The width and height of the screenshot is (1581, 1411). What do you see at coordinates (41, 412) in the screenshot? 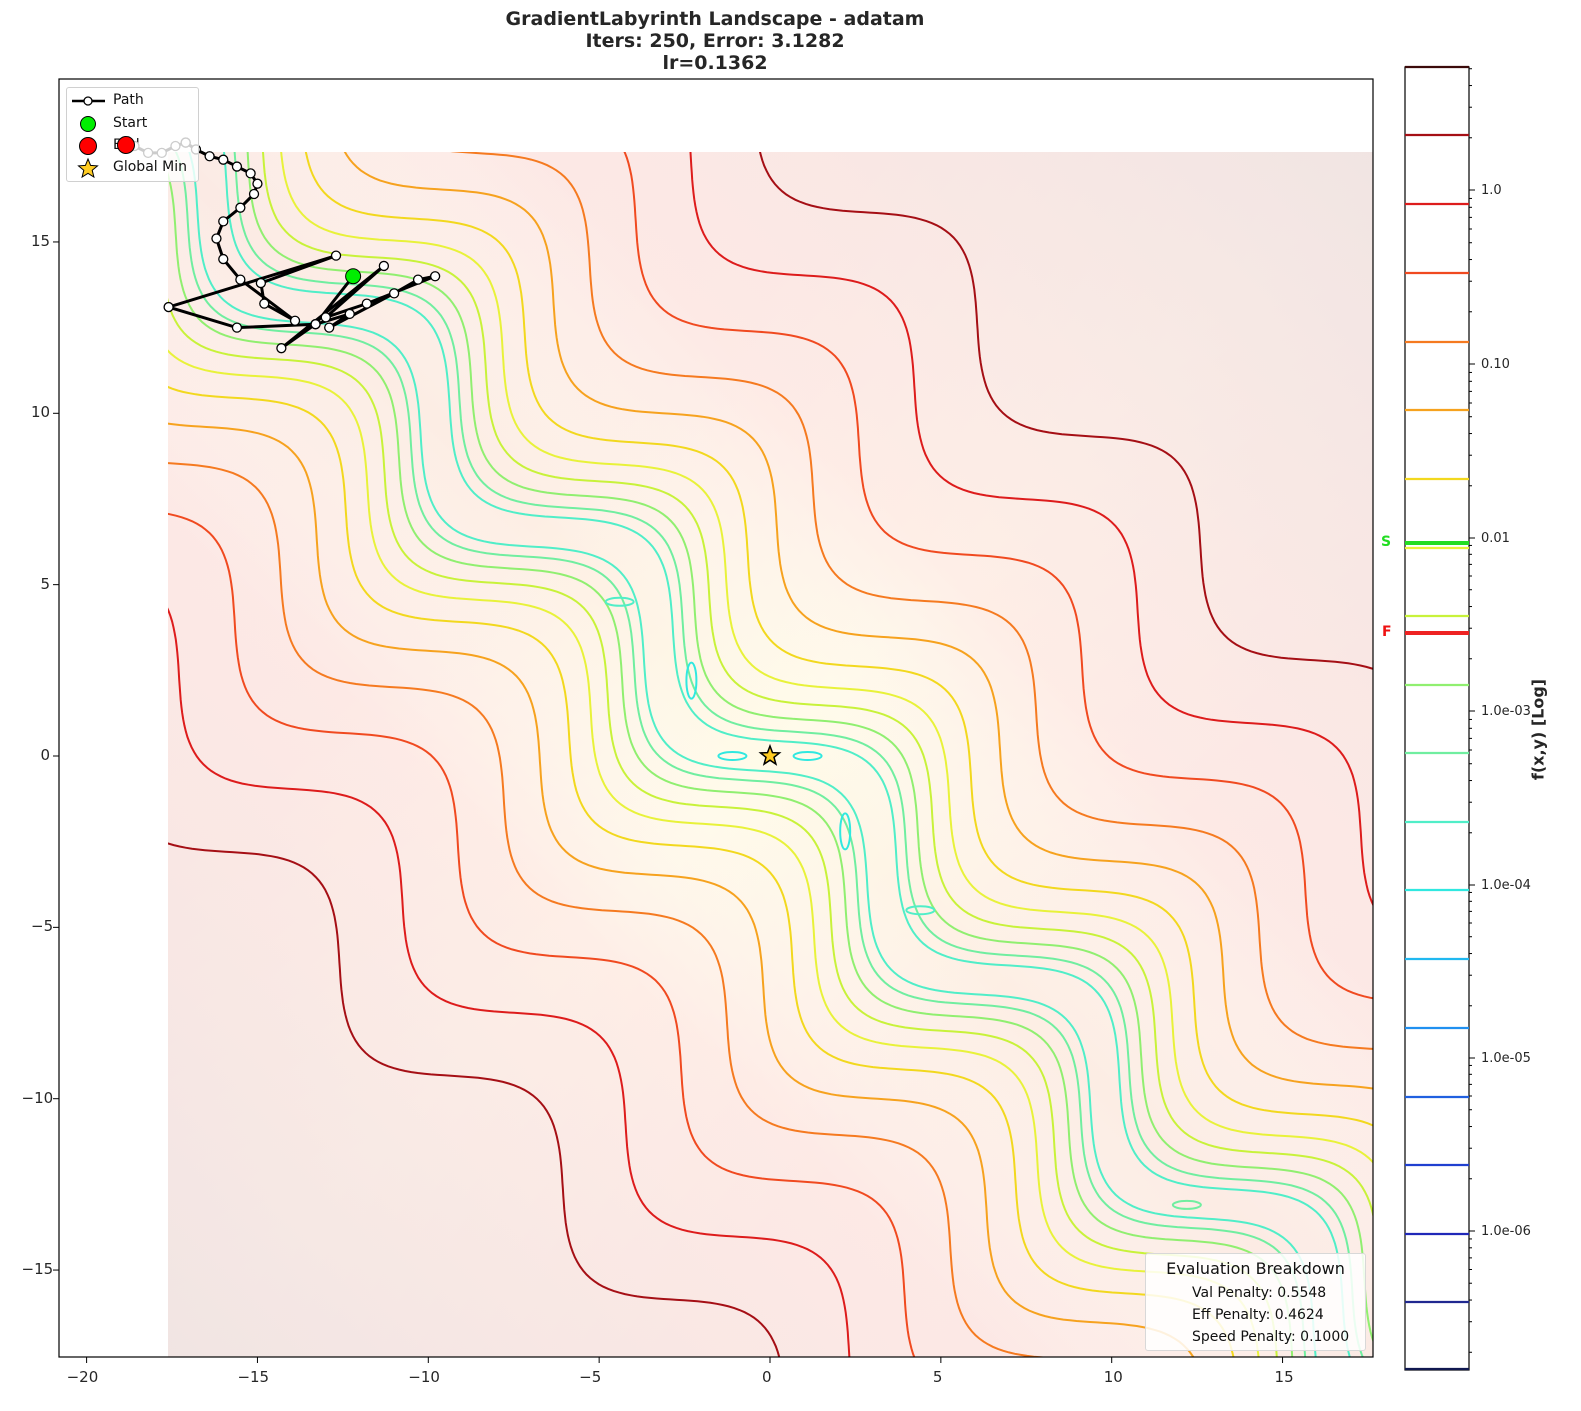
I see `y-tick-label: 10` at bounding box center [41, 412].